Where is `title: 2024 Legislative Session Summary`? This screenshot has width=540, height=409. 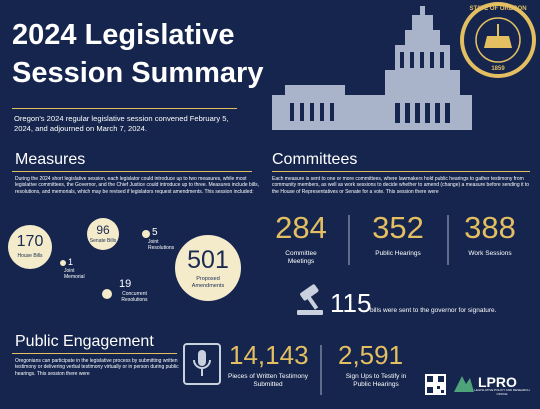 title: 2024 Legislative Session Summary is located at coordinates (137, 54).